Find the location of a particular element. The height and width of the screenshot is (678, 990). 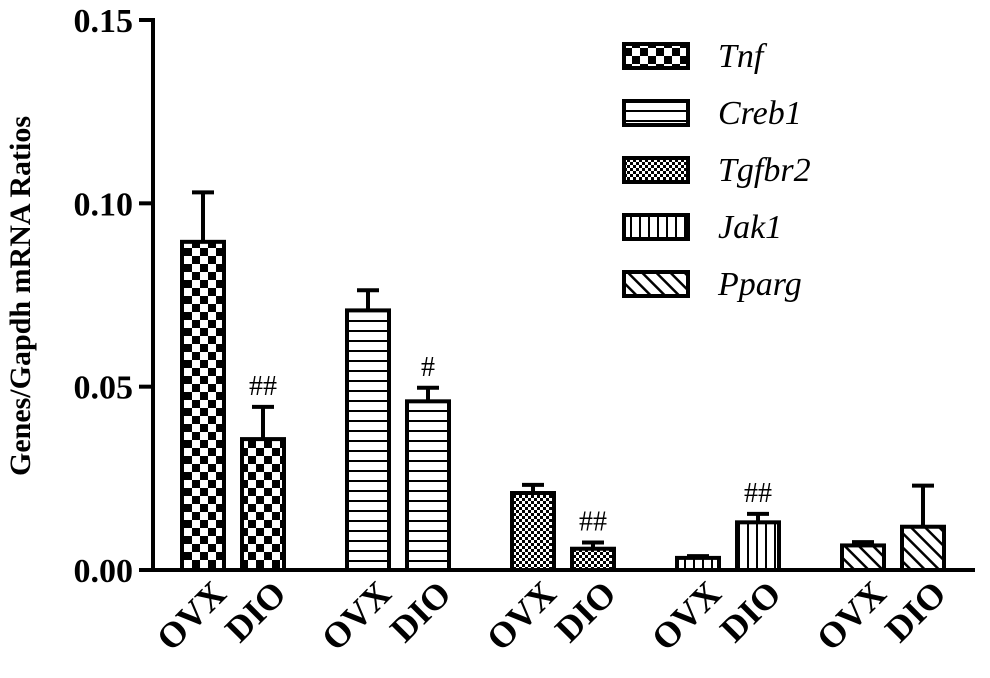

legend-label-tgfbr2: Tgfbr2 is located at coordinates (764, 170).